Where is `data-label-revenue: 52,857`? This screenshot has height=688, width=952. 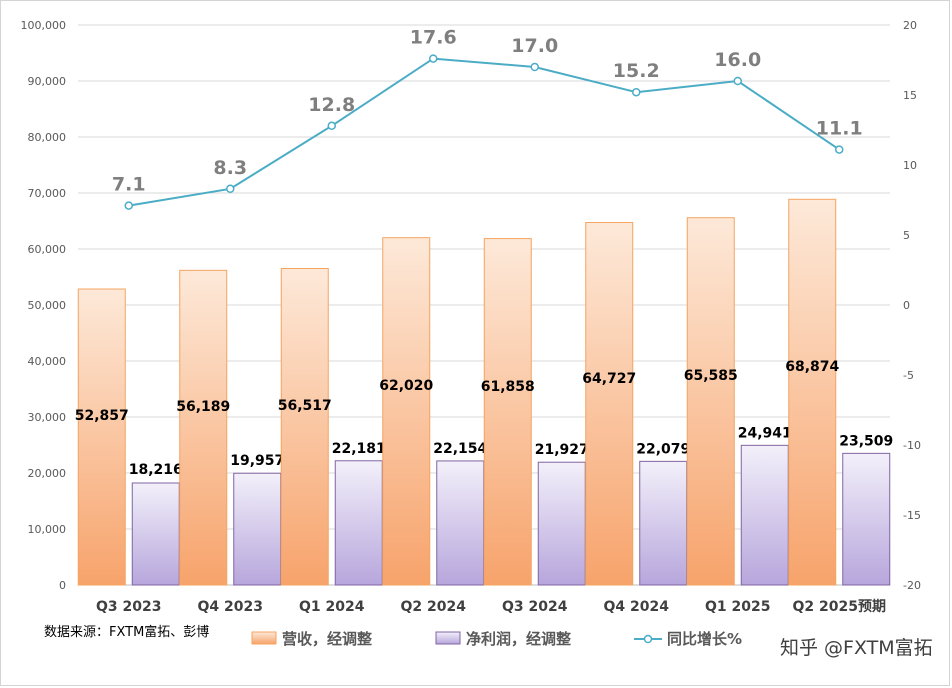 data-label-revenue: 52,857 is located at coordinates (102, 416).